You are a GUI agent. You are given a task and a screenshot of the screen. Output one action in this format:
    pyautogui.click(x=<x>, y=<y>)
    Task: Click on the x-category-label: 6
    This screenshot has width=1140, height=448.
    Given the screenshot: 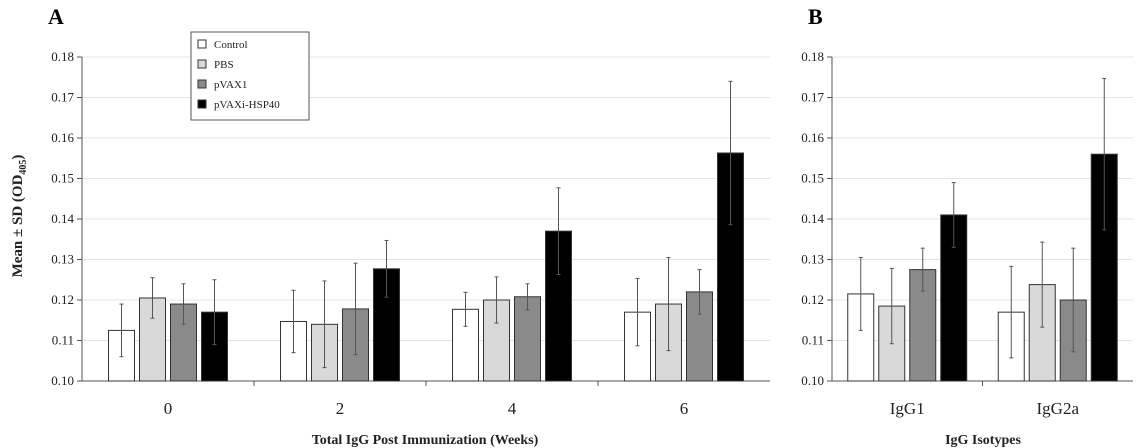 What is the action you would take?
    pyautogui.click(x=684, y=408)
    